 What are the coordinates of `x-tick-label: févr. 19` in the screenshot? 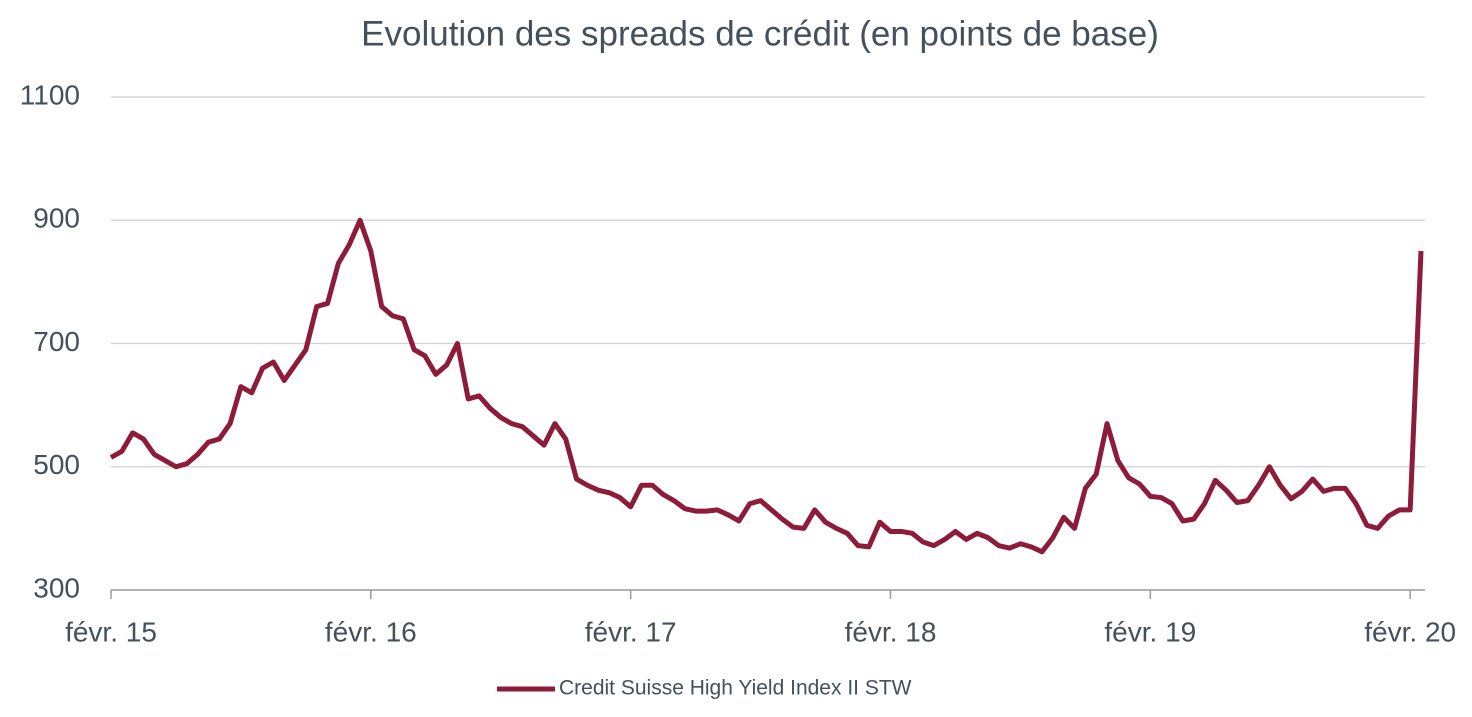 It's located at (1150, 631).